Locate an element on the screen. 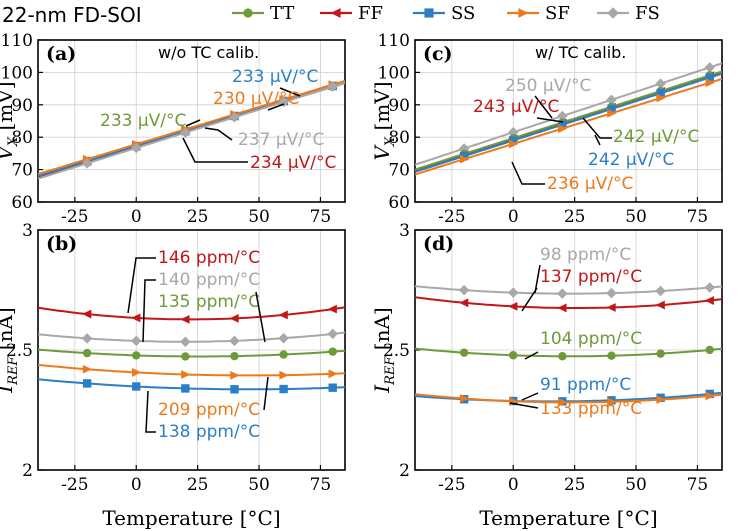 The width and height of the screenshot is (747, 531). tc-annotation-tt: 104 ppm/°C is located at coordinates (591, 339).